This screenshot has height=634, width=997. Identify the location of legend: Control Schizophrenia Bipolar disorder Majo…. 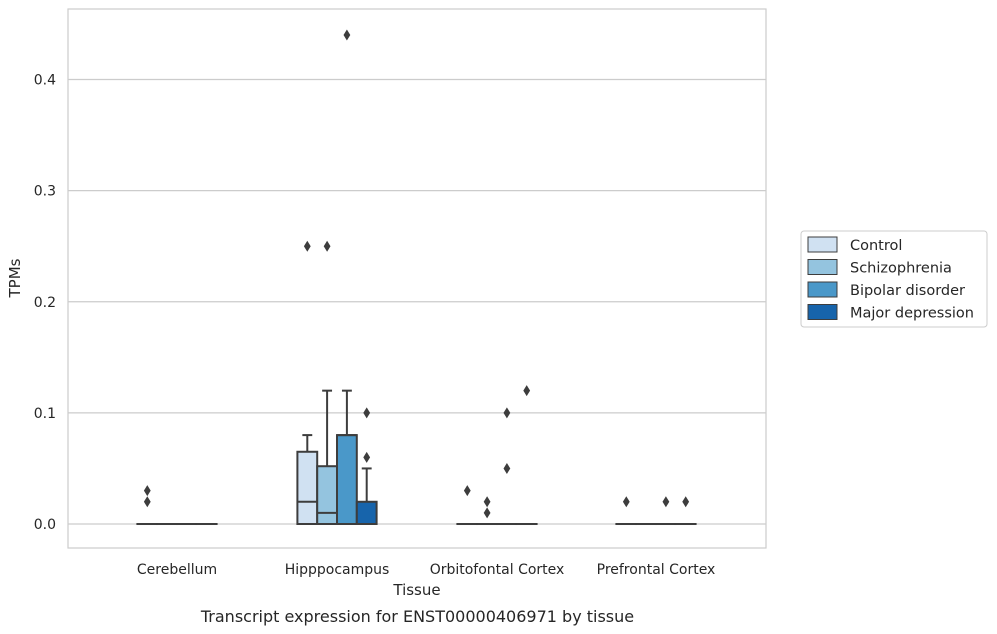
(894, 279).